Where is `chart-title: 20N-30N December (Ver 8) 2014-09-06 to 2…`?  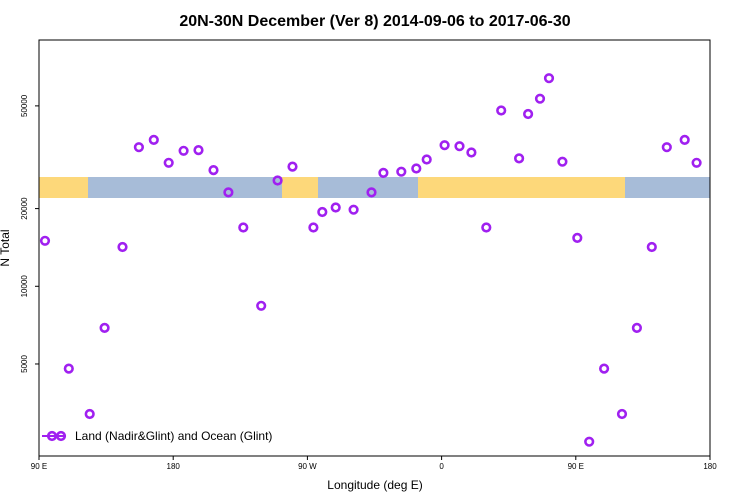 chart-title: 20N-30N December (Ver 8) 2014-09-06 to 2… is located at coordinates (374, 21).